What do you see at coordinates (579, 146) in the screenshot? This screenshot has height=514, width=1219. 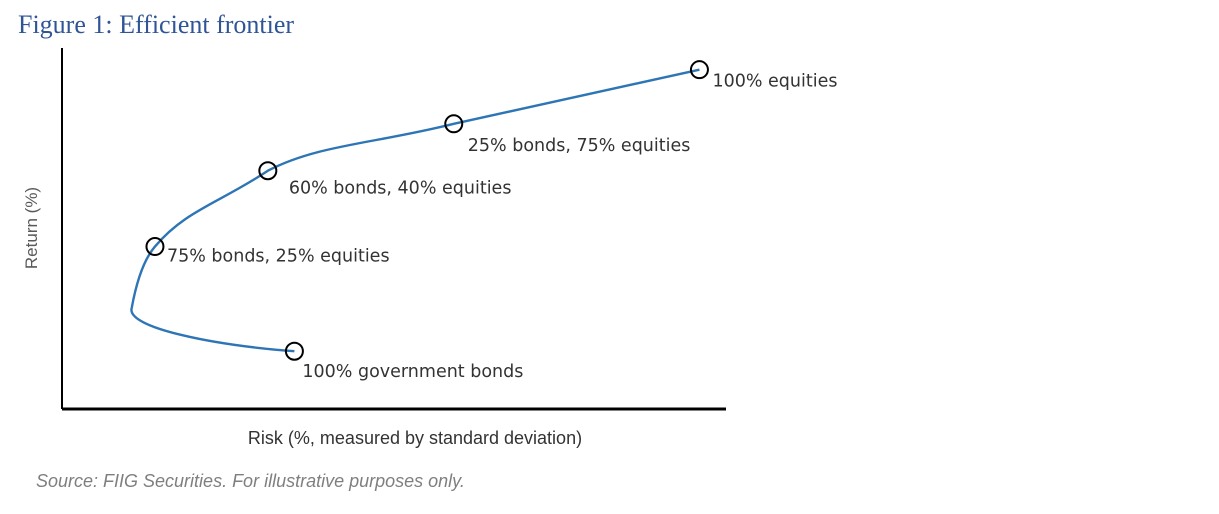 I see `portfolio-point-label: 25% bonds, 75% equities` at bounding box center [579, 146].